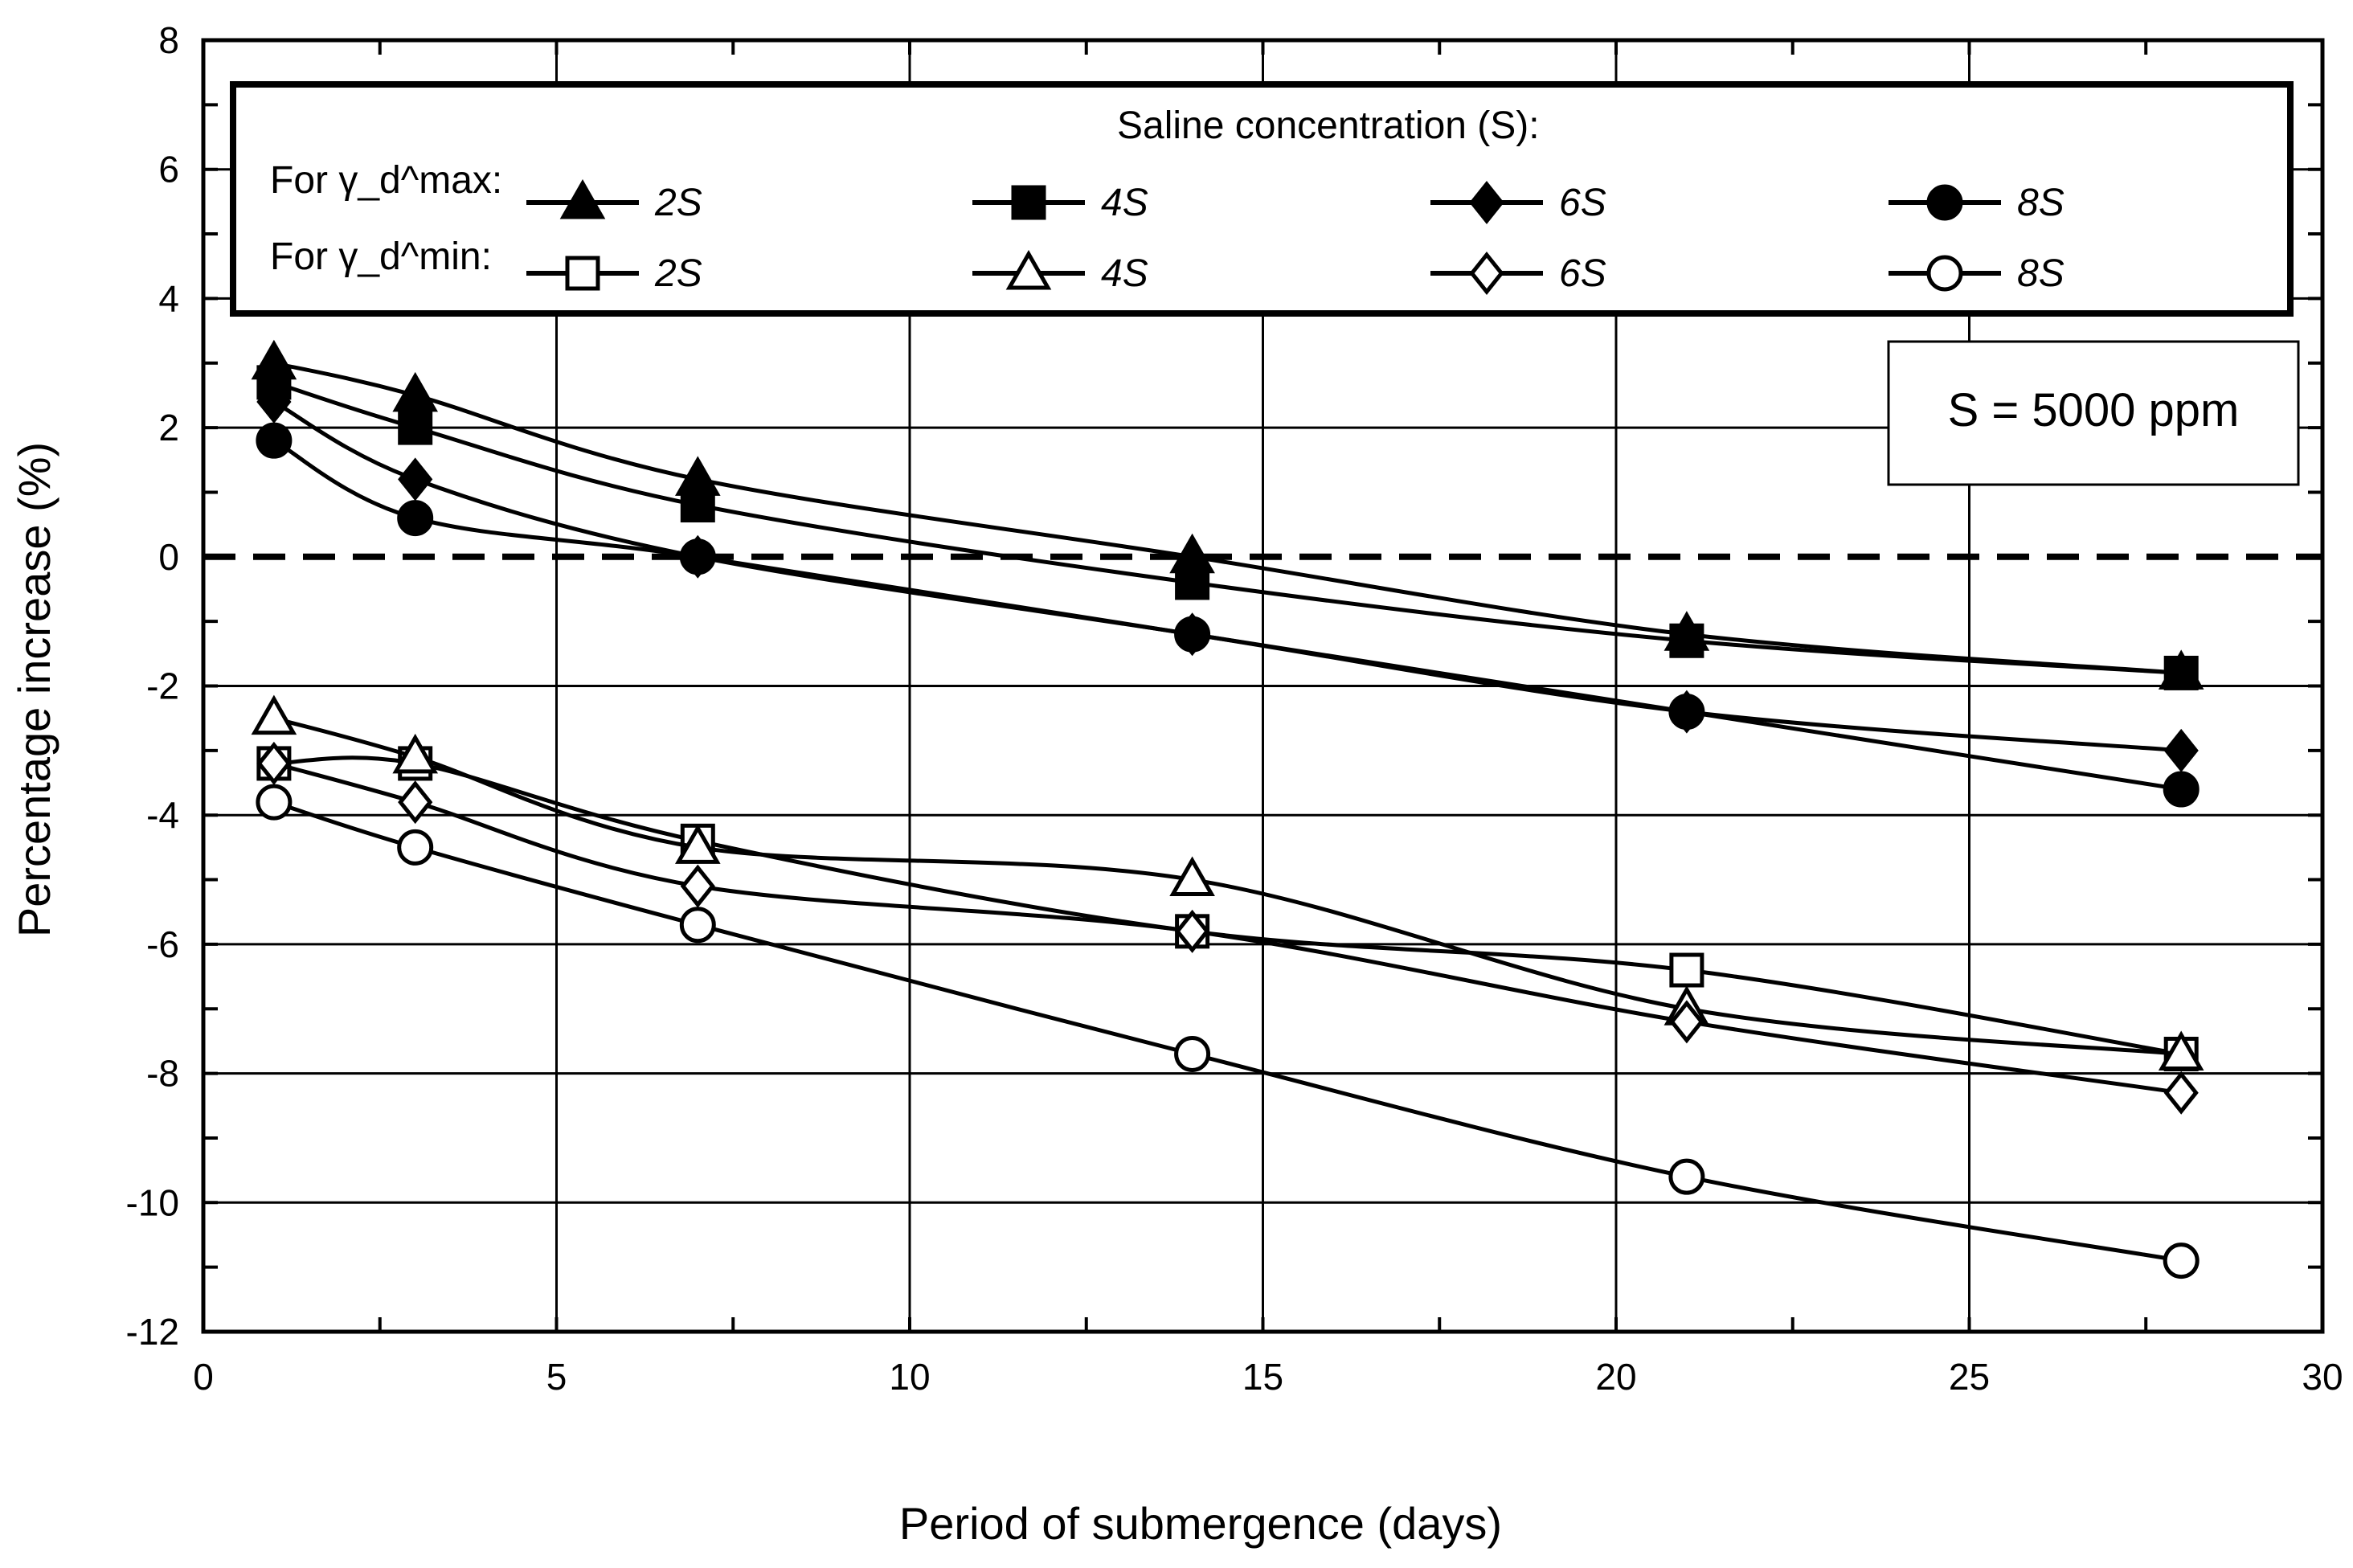 The image size is (2353, 1568). What do you see at coordinates (162, 944) in the screenshot?
I see `y-tick-label: -6` at bounding box center [162, 944].